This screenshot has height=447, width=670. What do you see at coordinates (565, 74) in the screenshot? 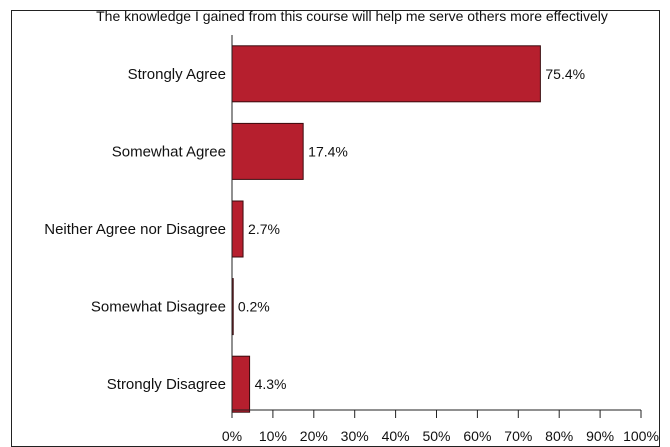
I see `data-label: 75.4%` at bounding box center [565, 74].